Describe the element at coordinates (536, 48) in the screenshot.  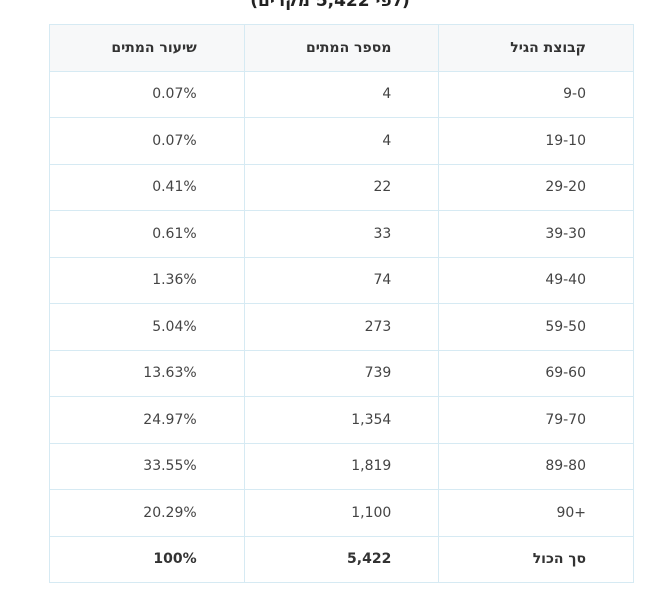
I see `column-header: קבוצת הגיל` at that location.